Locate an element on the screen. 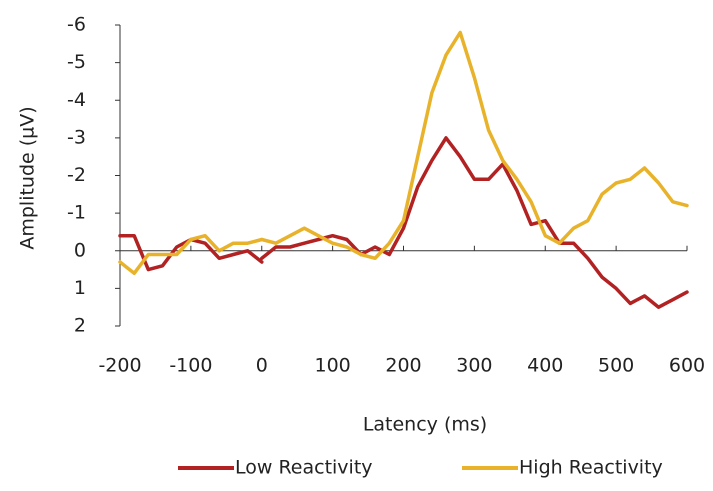  series-line is located at coordinates (191, 254).